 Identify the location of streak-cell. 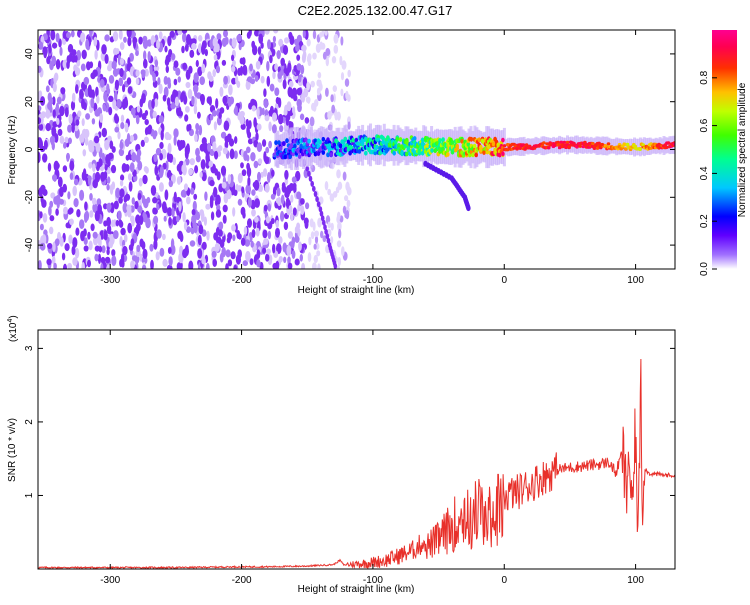
(314, 188).